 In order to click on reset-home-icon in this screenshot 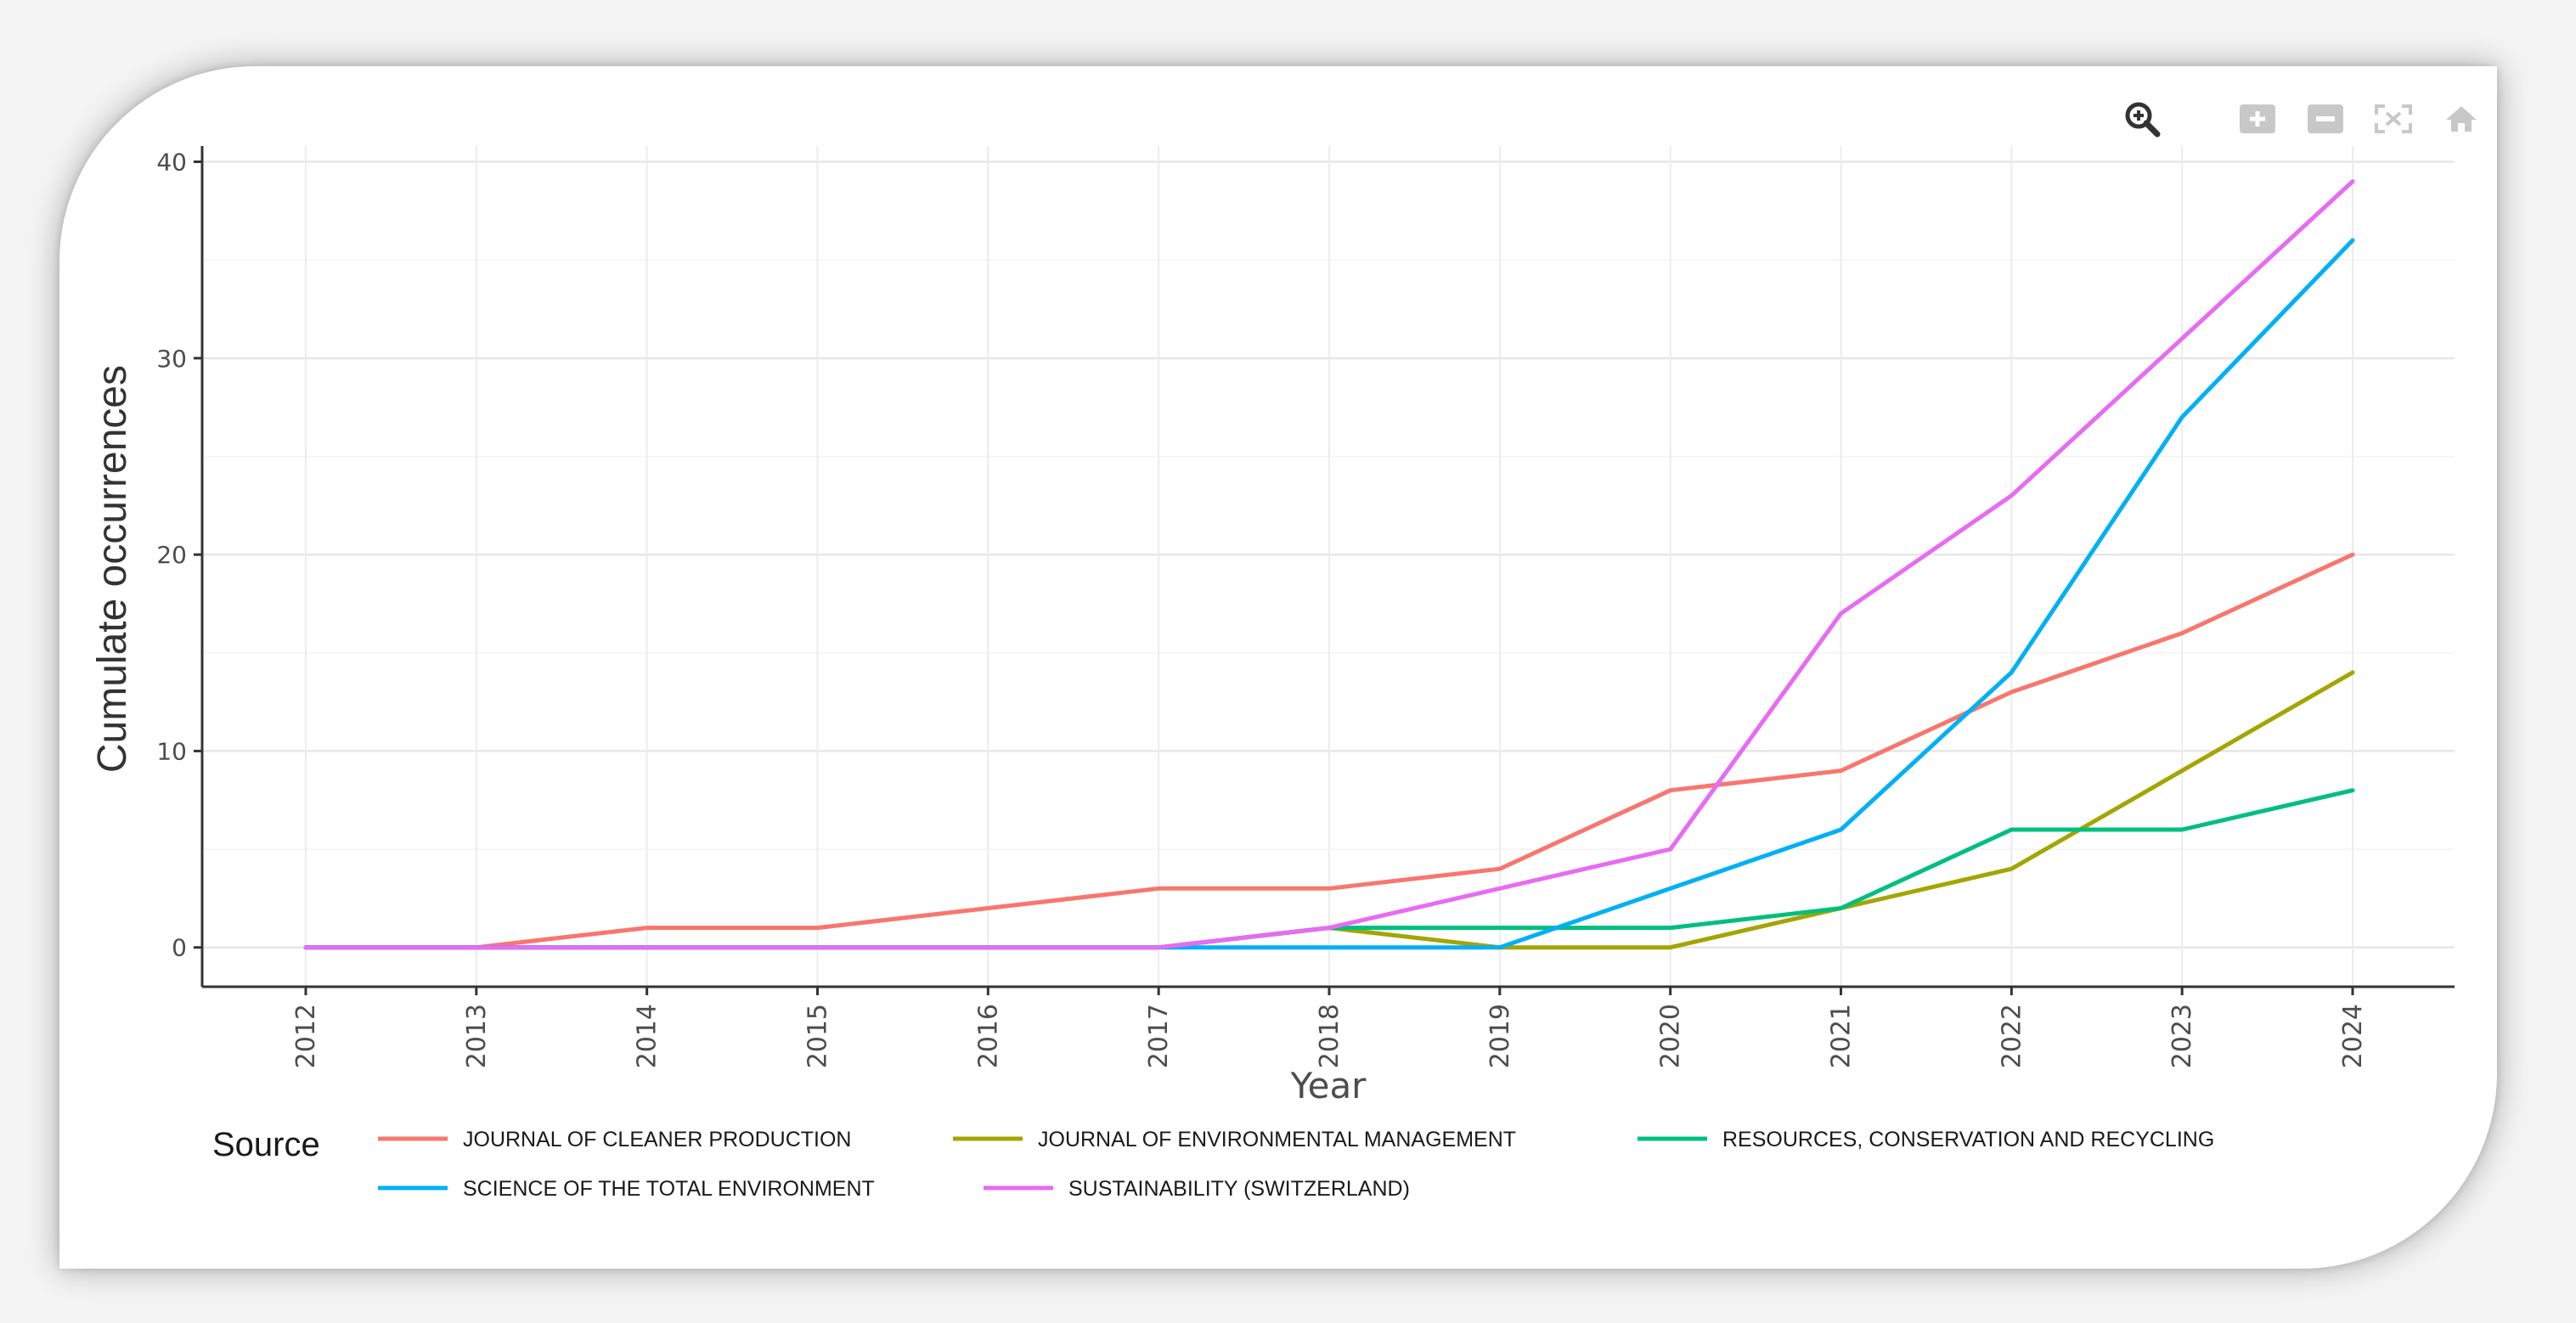, I will do `click(2461, 119)`.